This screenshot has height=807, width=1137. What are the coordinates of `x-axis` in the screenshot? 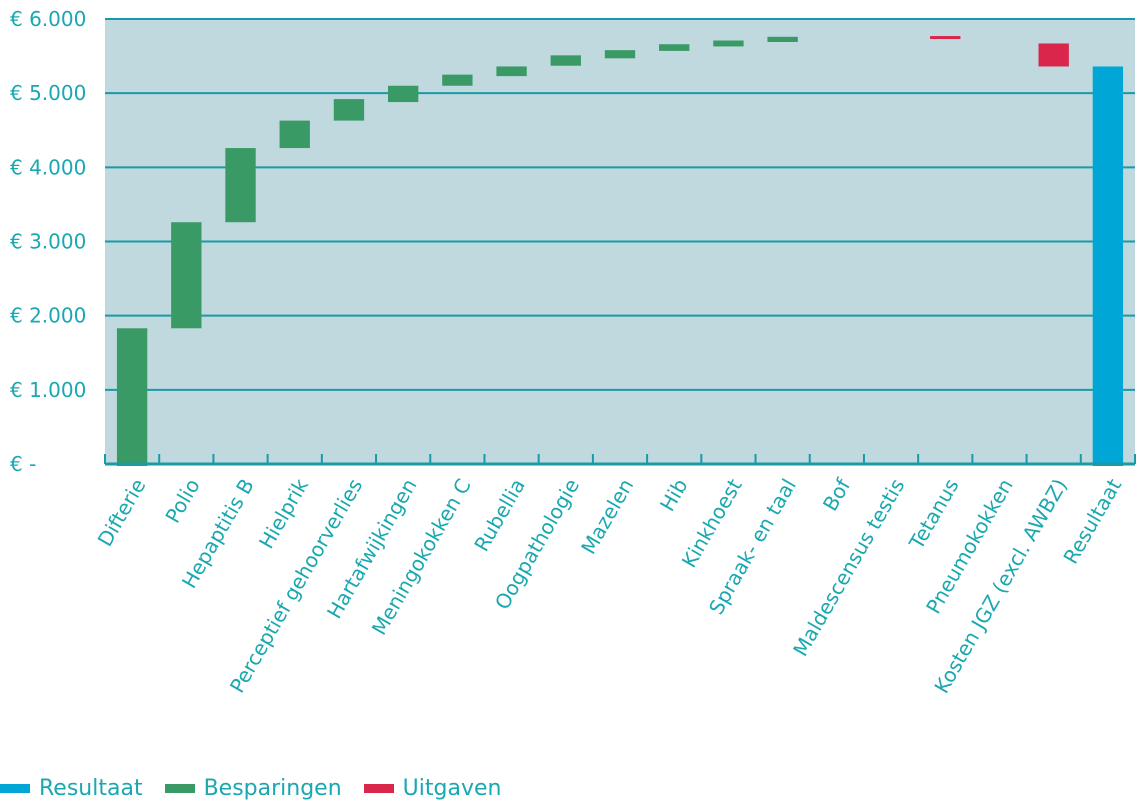 It's located at (620, 460).